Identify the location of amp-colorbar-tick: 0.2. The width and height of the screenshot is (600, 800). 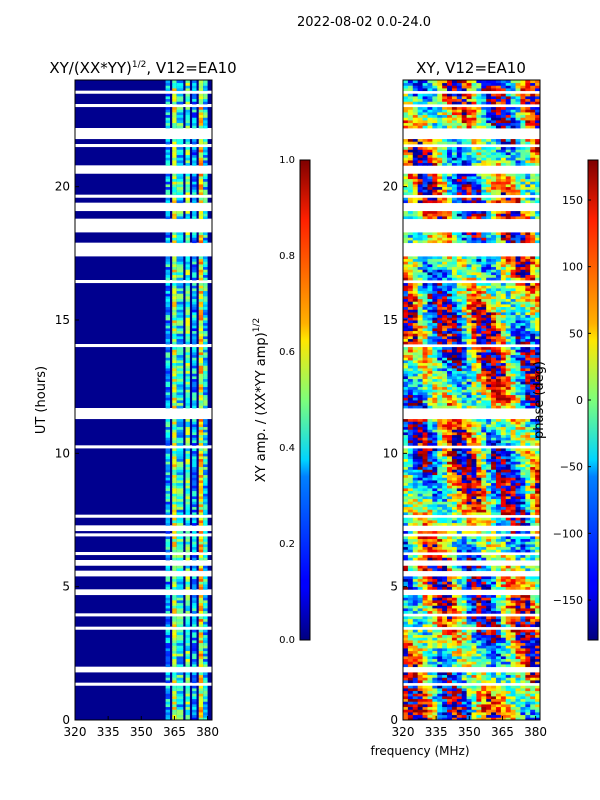
(287, 544).